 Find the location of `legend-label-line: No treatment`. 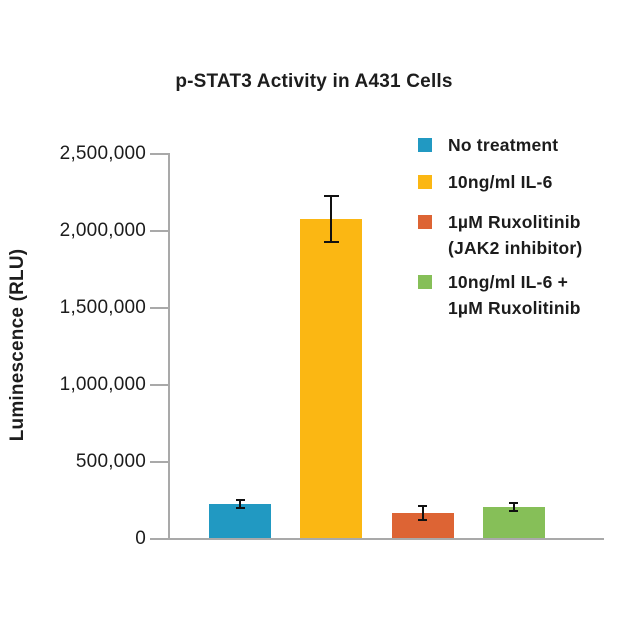

legend-label-line: No treatment is located at coordinates (503, 145).